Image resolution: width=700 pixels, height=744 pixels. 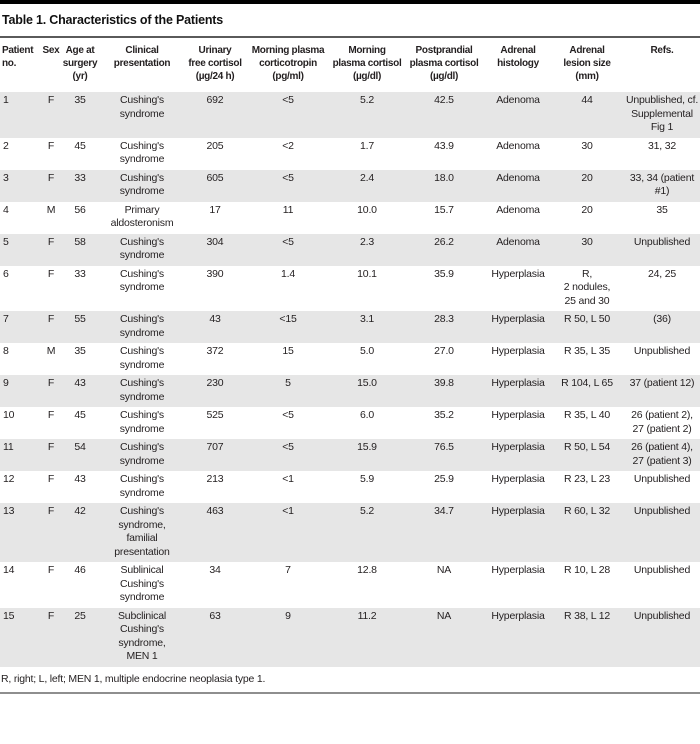 I want to click on table-cell: 8, so click(x=6, y=351).